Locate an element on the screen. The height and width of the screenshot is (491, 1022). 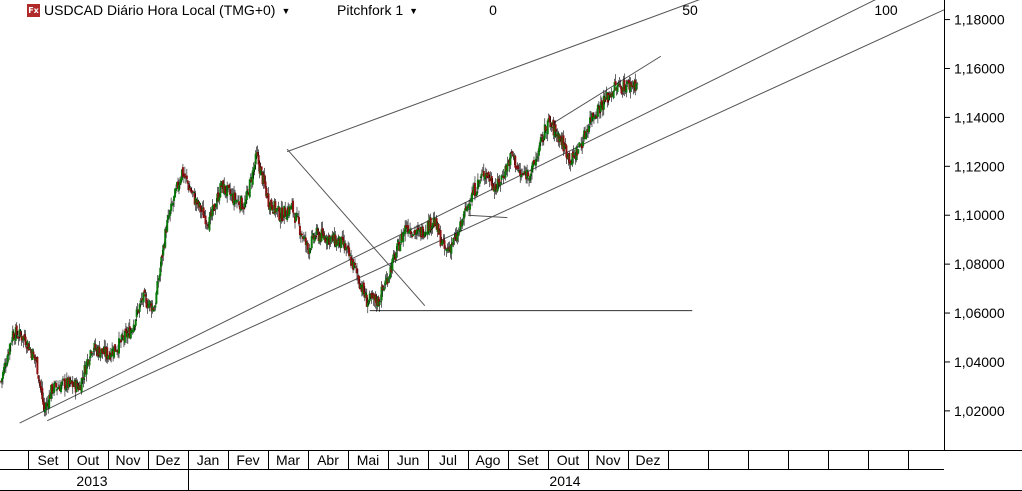
price-tick-label: 1,06000 is located at coordinates (979, 313).